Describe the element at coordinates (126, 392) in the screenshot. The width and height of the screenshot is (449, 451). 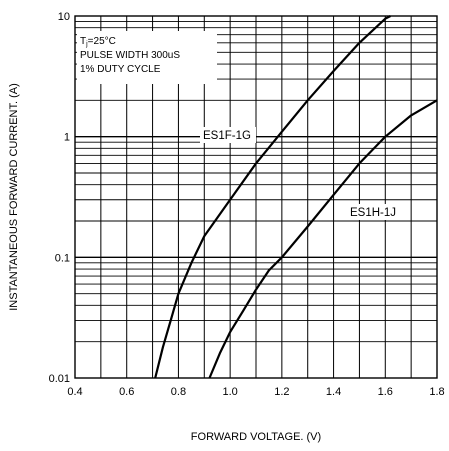
I see `x-tick-label: 0.6` at that location.